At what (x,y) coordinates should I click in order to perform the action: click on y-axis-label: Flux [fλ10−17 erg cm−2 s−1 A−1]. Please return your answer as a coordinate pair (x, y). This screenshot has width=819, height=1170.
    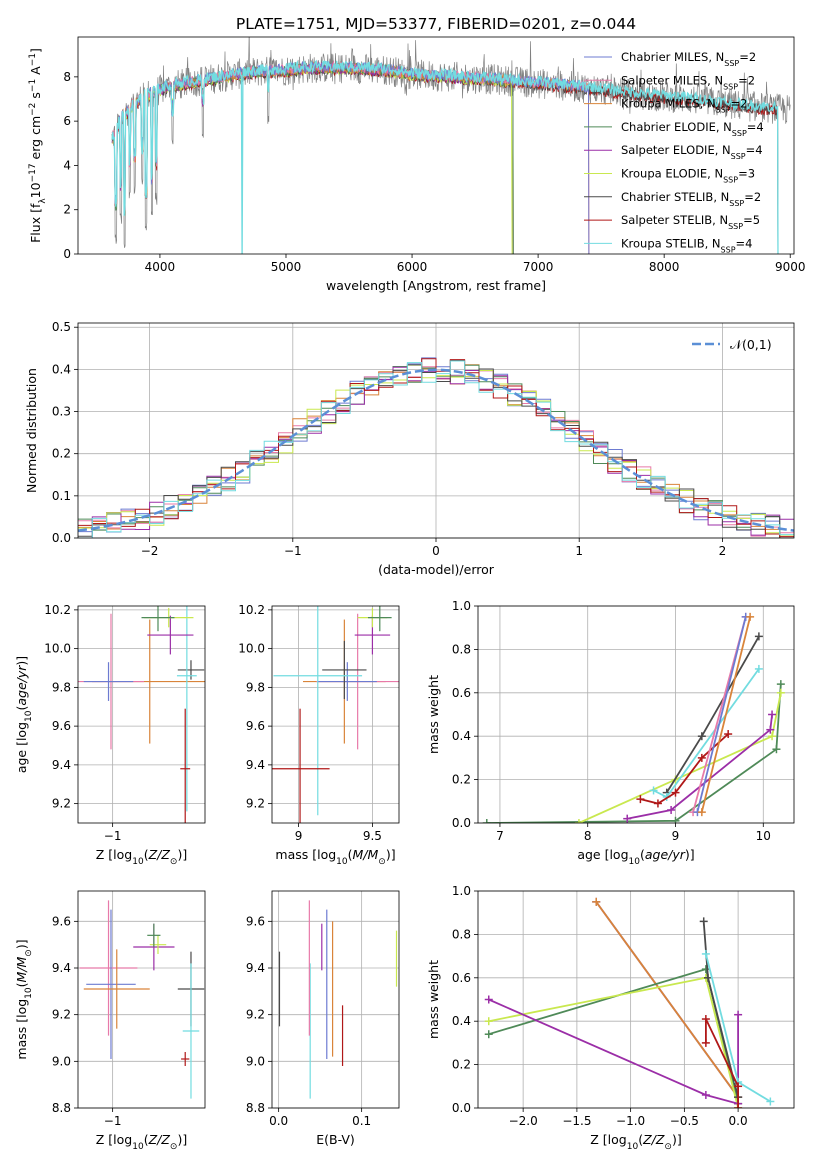
    Looking at the image, I should click on (38, 145).